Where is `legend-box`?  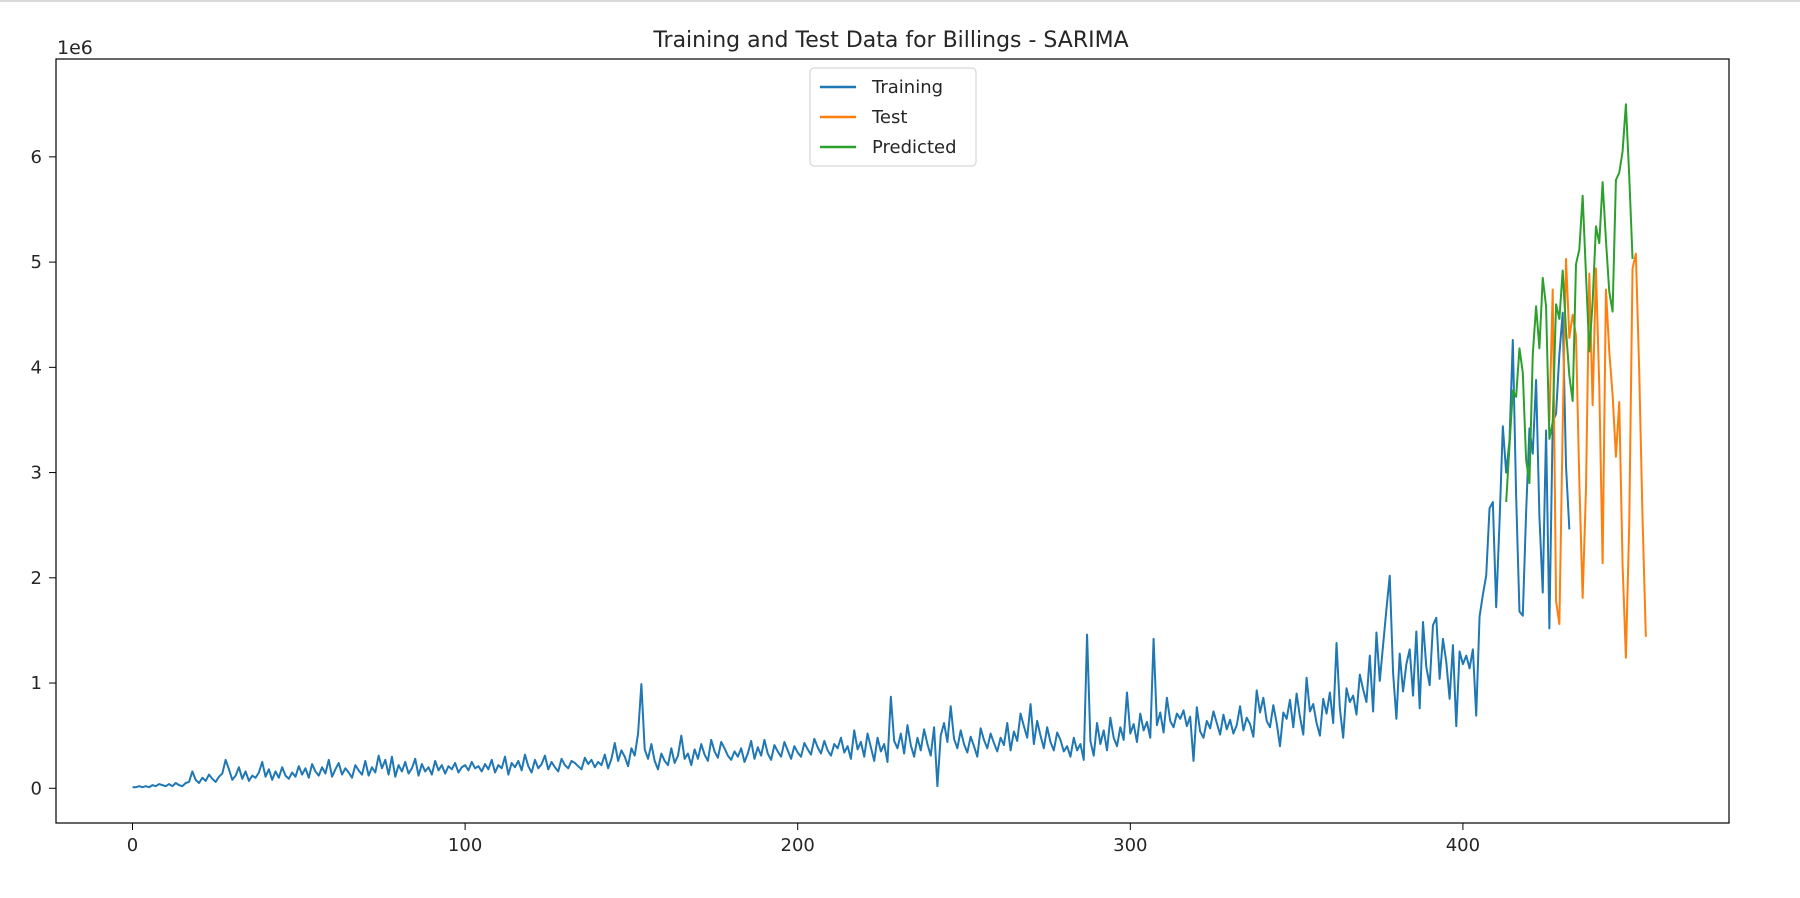
legend-box is located at coordinates (893, 117).